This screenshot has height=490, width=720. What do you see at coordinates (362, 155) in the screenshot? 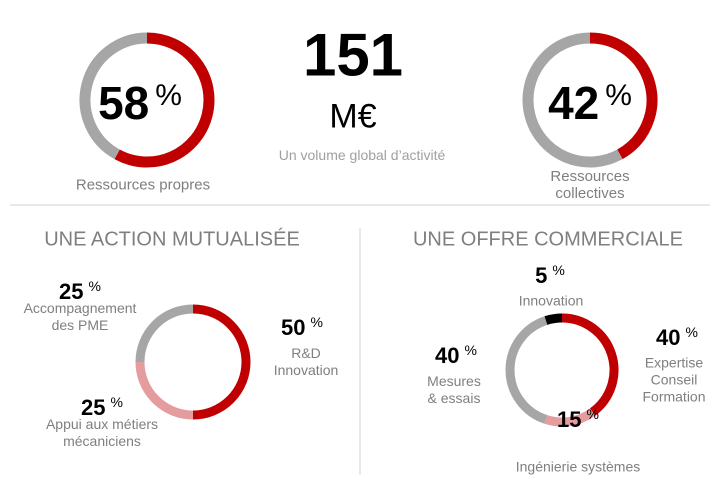
I see `headline-subtitle: Un volume global d’activité` at bounding box center [362, 155].